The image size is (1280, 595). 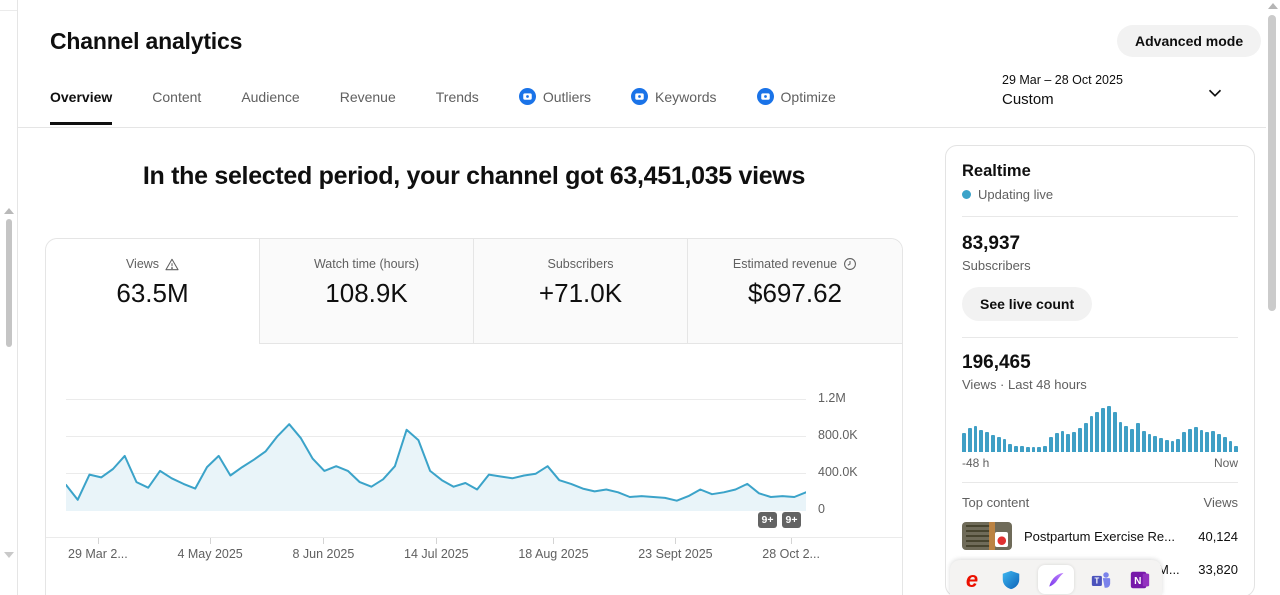 I want to click on views-area-chart, so click(x=436, y=455).